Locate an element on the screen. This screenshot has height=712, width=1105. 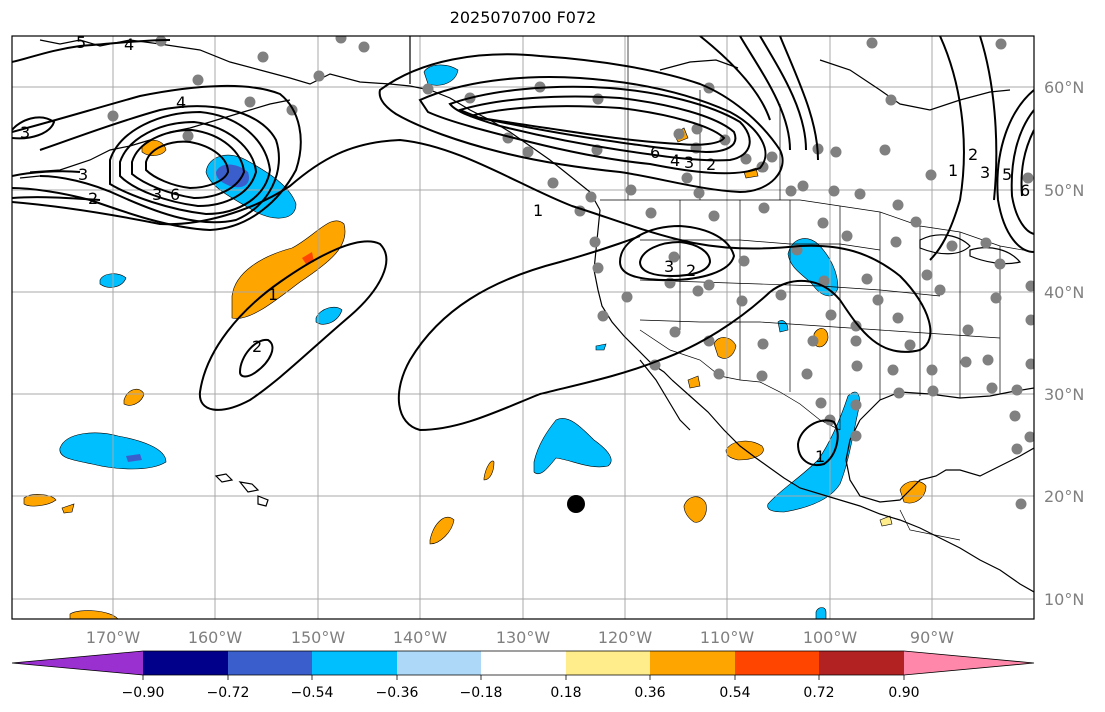
latitude-labels: 60°N 50°N 40°N 30°N 20°N 10°N is located at coordinates (1064, 343).